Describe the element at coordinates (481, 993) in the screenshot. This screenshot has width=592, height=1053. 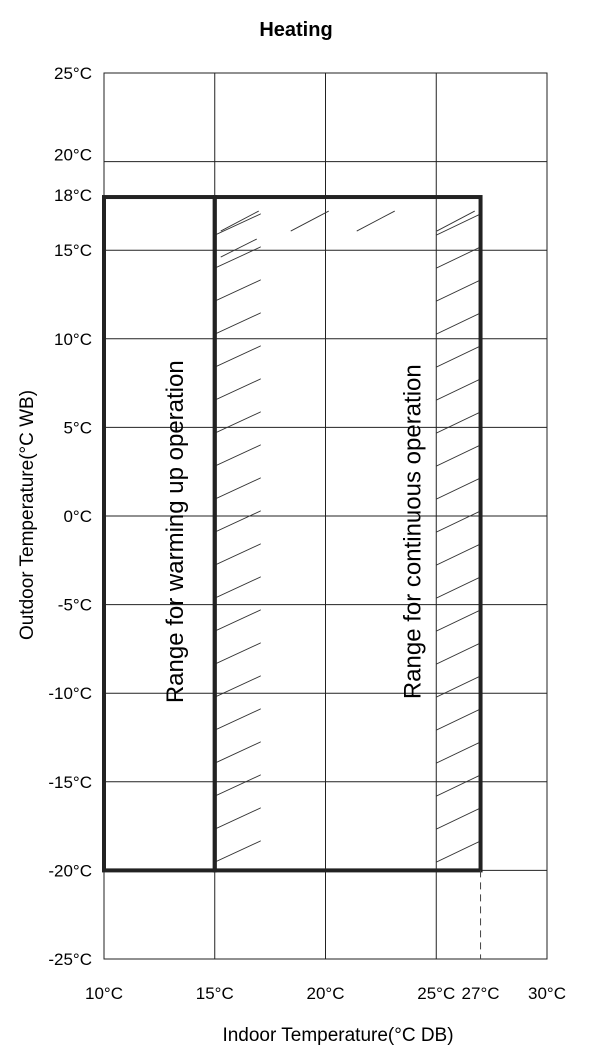
I see `x-tick-label: 27°C` at that location.